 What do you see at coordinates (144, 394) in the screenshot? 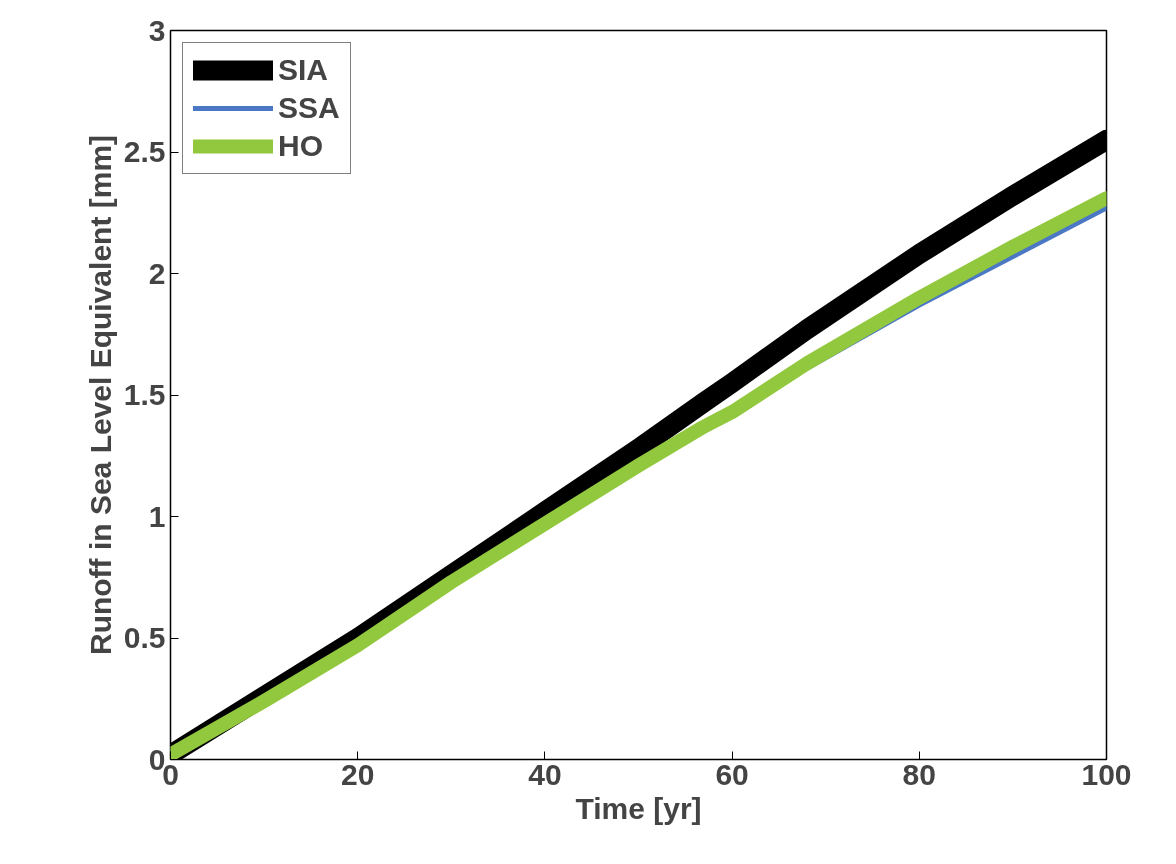
I see `y-tick-label: 1.5` at bounding box center [144, 394].